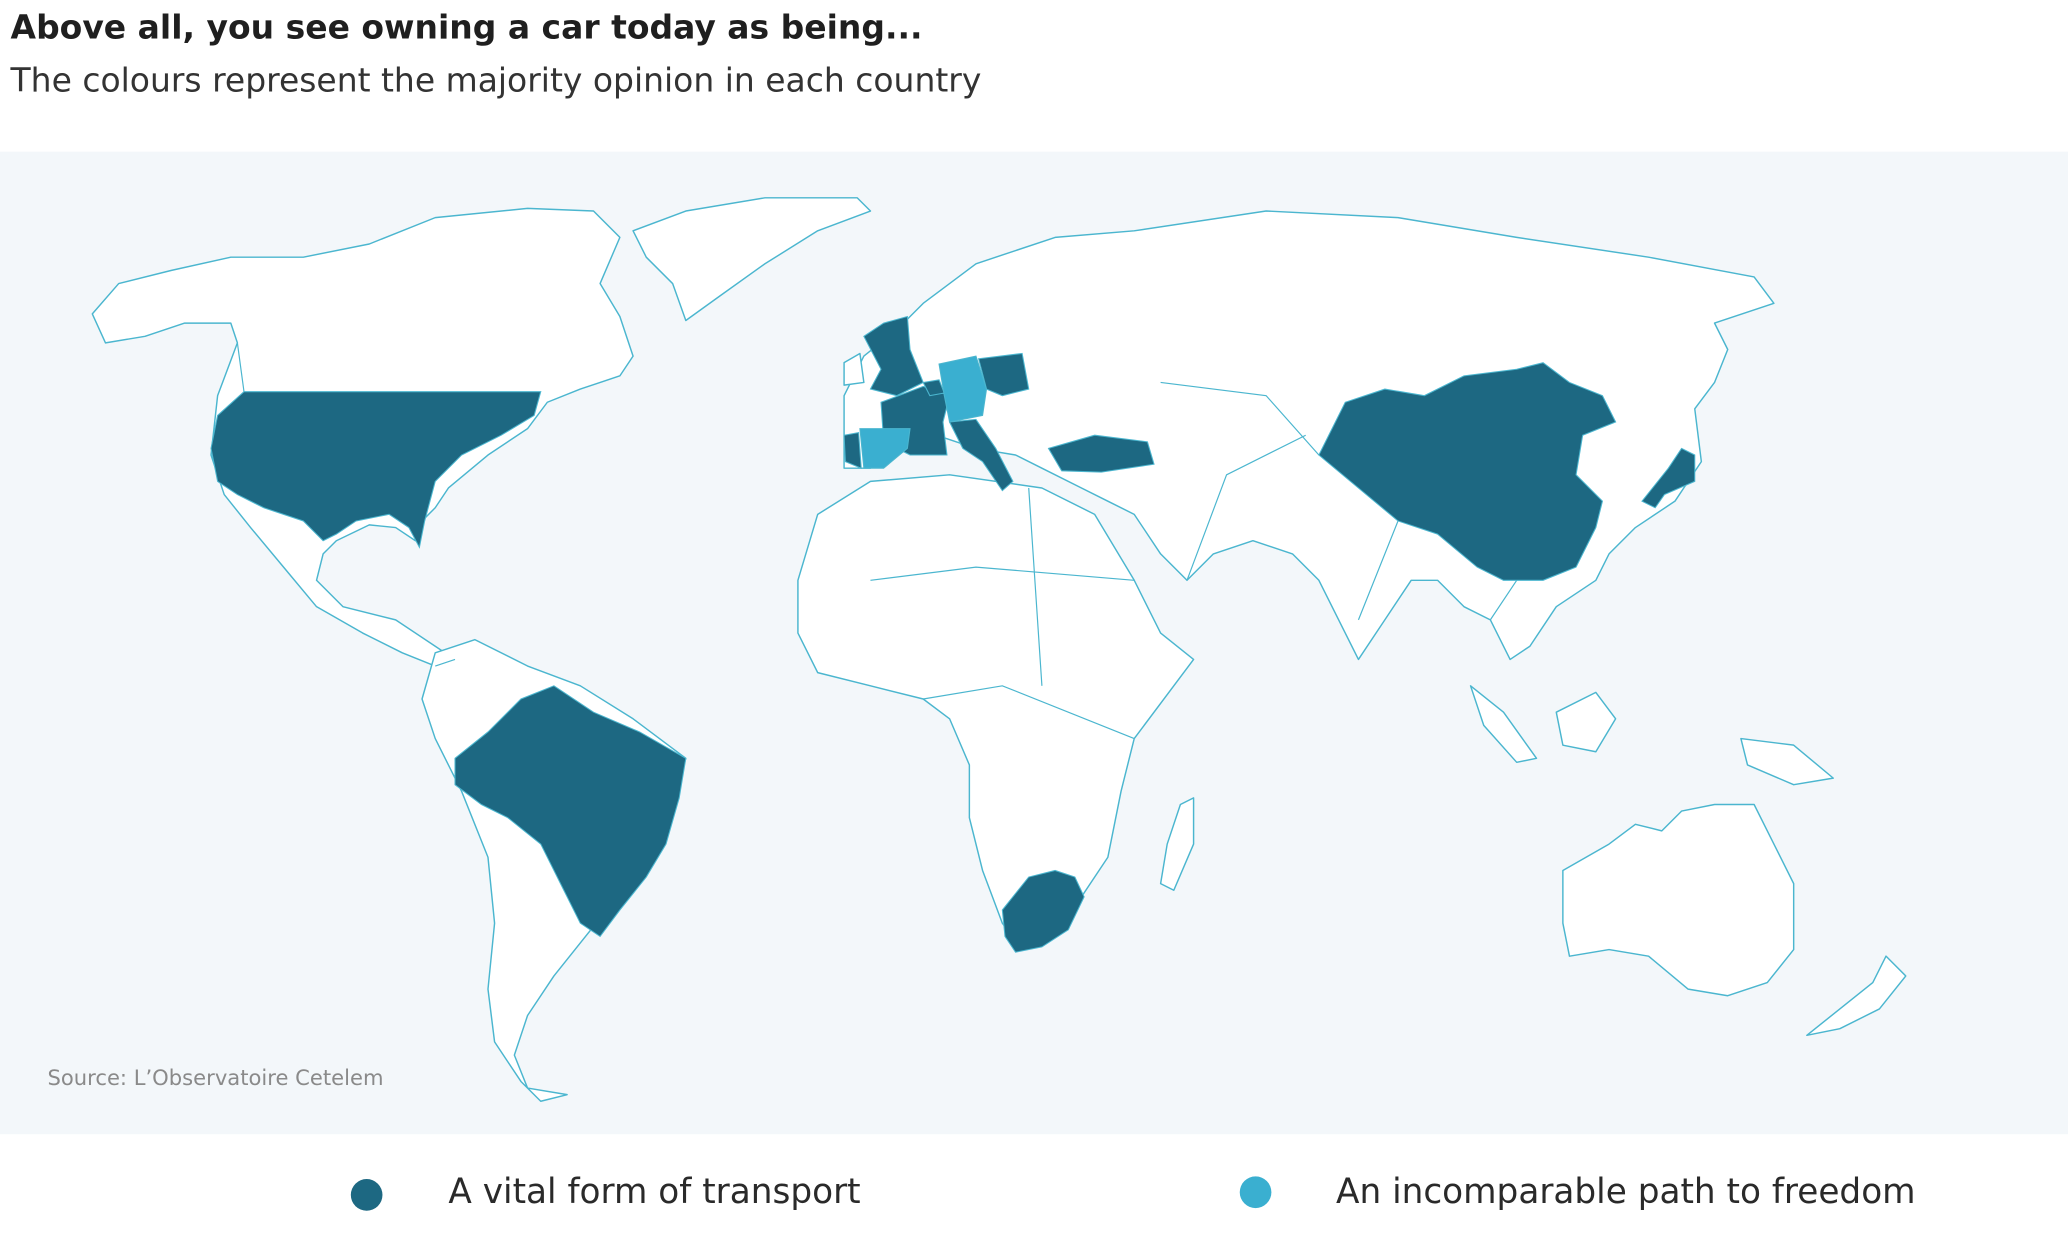  What do you see at coordinates (1678, 900) in the screenshot?
I see `australia` at bounding box center [1678, 900].